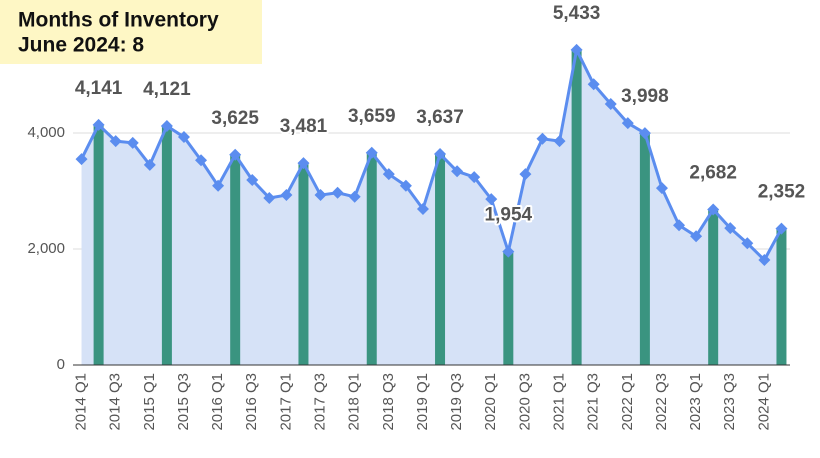  What do you see at coordinates (440, 117) in the screenshot?
I see `data-label: 3,637` at bounding box center [440, 117].